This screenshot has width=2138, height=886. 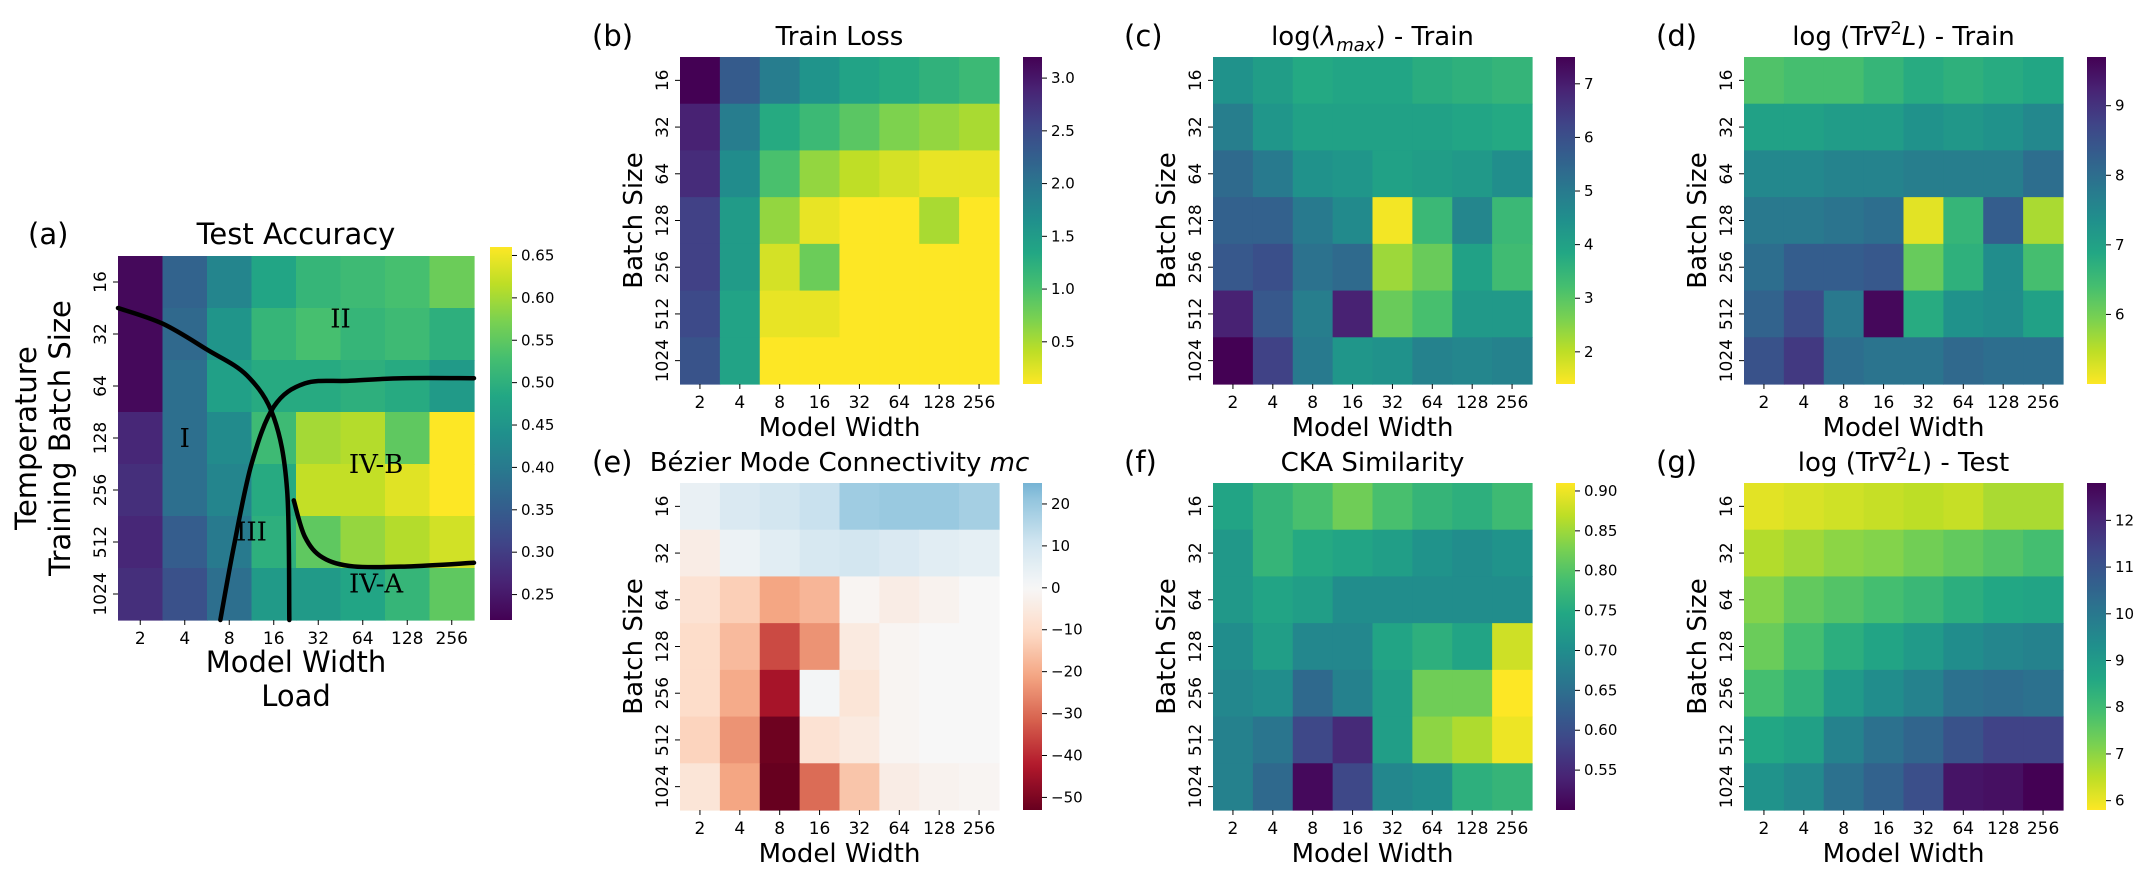 What do you see at coordinates (1053, 646) in the screenshot?
I see `colorbar: −50 −40 −30 −20 −10 0 10 20` at bounding box center [1053, 646].